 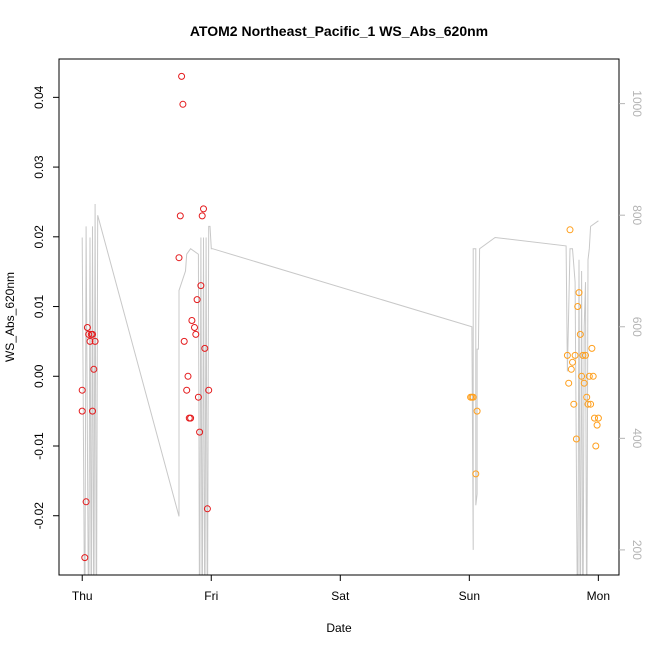 I want to click on x-axis-label: Date, so click(x=339, y=628).